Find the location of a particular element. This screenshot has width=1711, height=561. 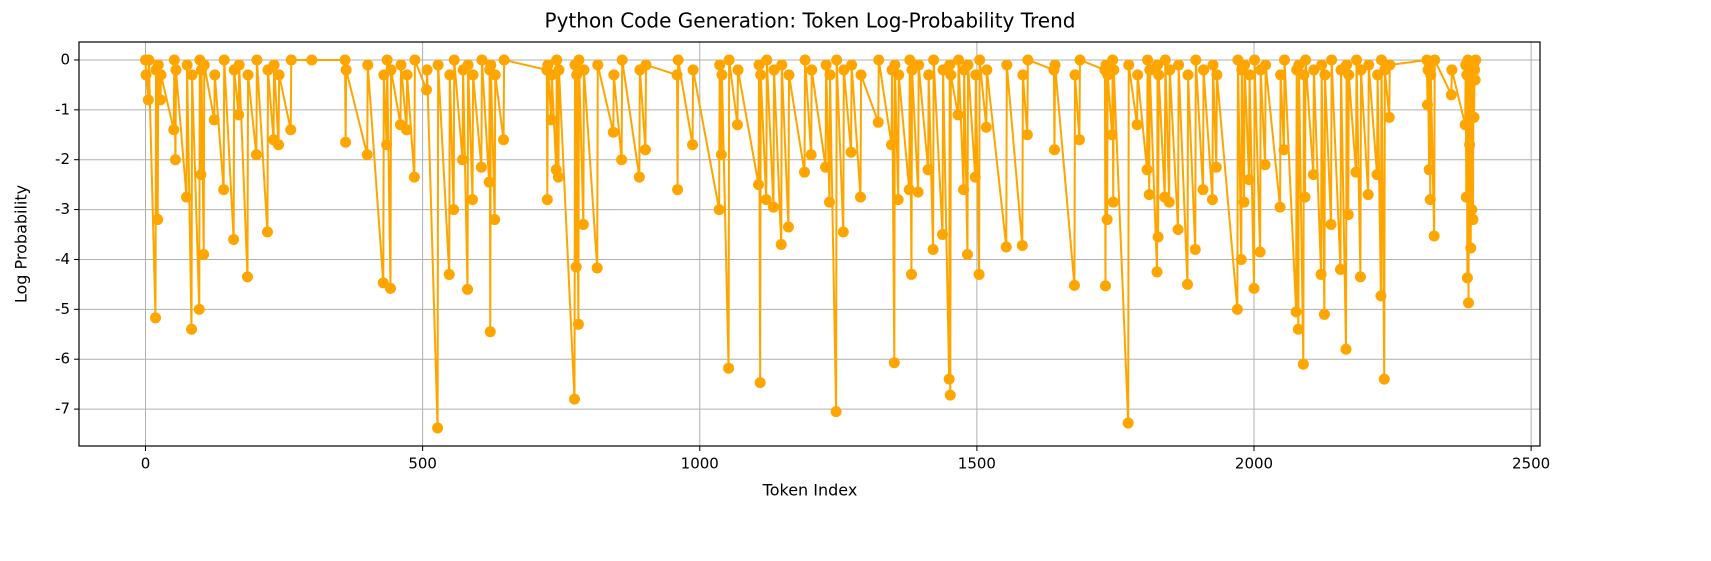

y-tick-label: -1 is located at coordinates (62, 109).